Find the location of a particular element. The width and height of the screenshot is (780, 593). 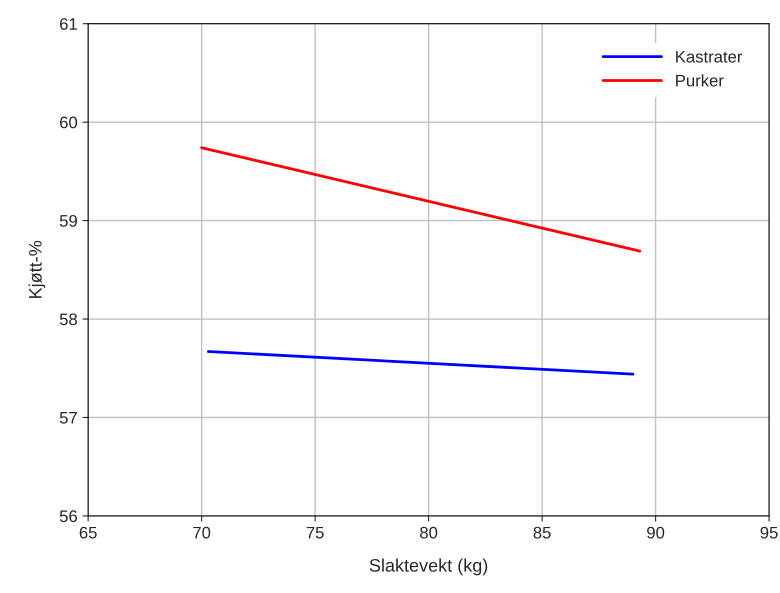

legend-label: Kastrater is located at coordinates (709, 57).